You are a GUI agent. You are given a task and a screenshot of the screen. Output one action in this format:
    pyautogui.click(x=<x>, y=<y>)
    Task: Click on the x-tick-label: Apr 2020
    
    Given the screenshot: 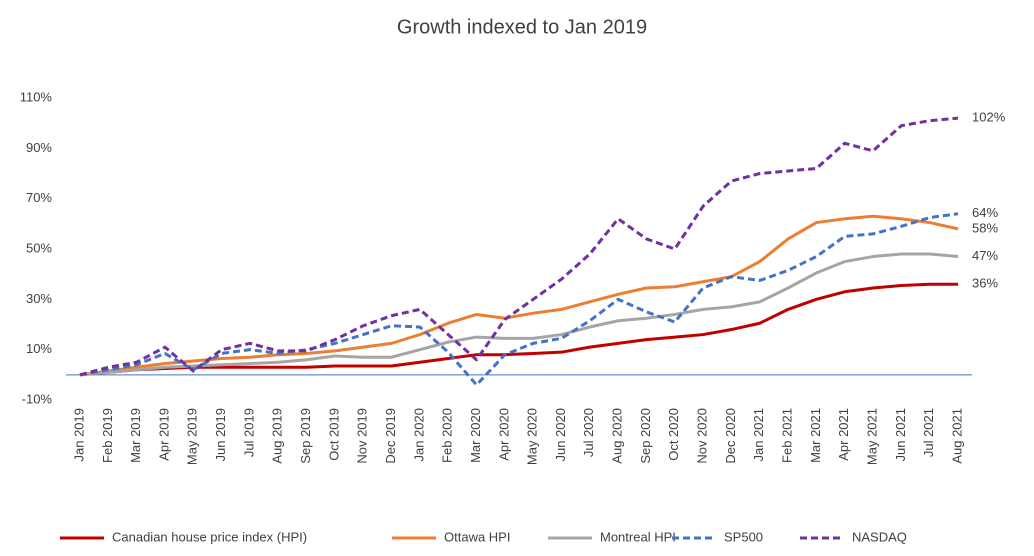 What is the action you would take?
    pyautogui.click(x=503, y=434)
    